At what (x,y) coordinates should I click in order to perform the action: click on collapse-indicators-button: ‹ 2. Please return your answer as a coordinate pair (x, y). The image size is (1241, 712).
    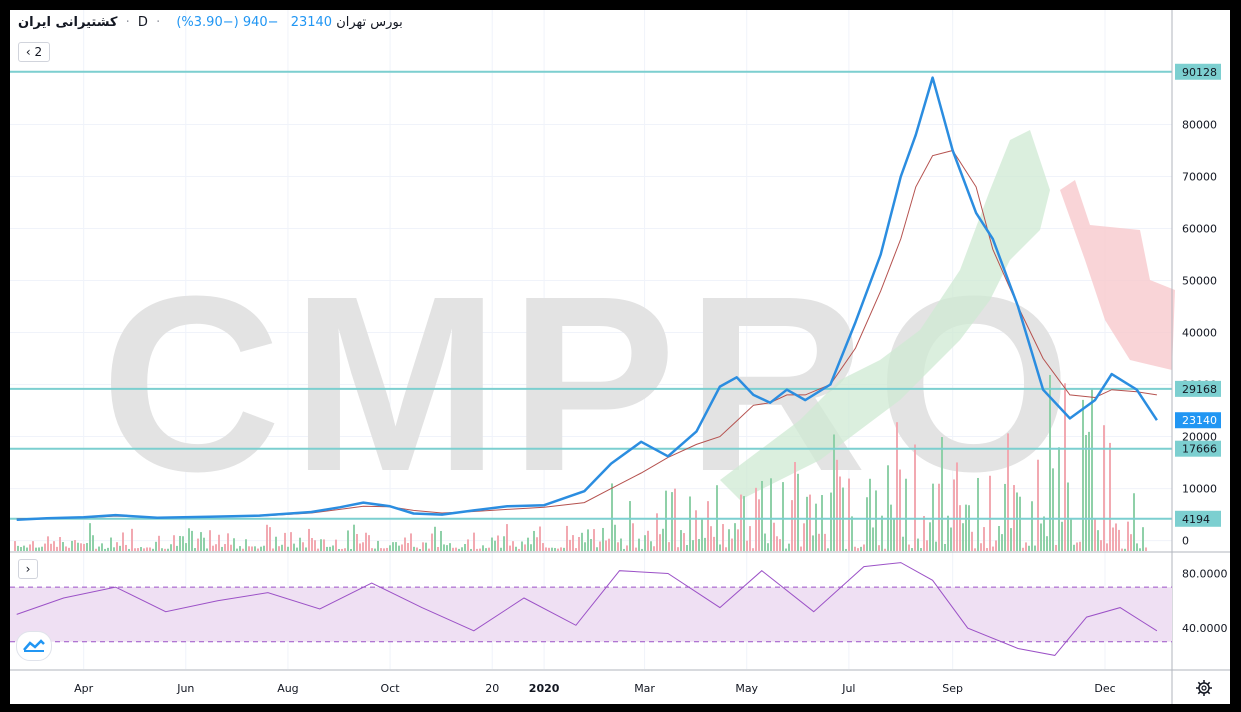
    Looking at the image, I should click on (34, 52).